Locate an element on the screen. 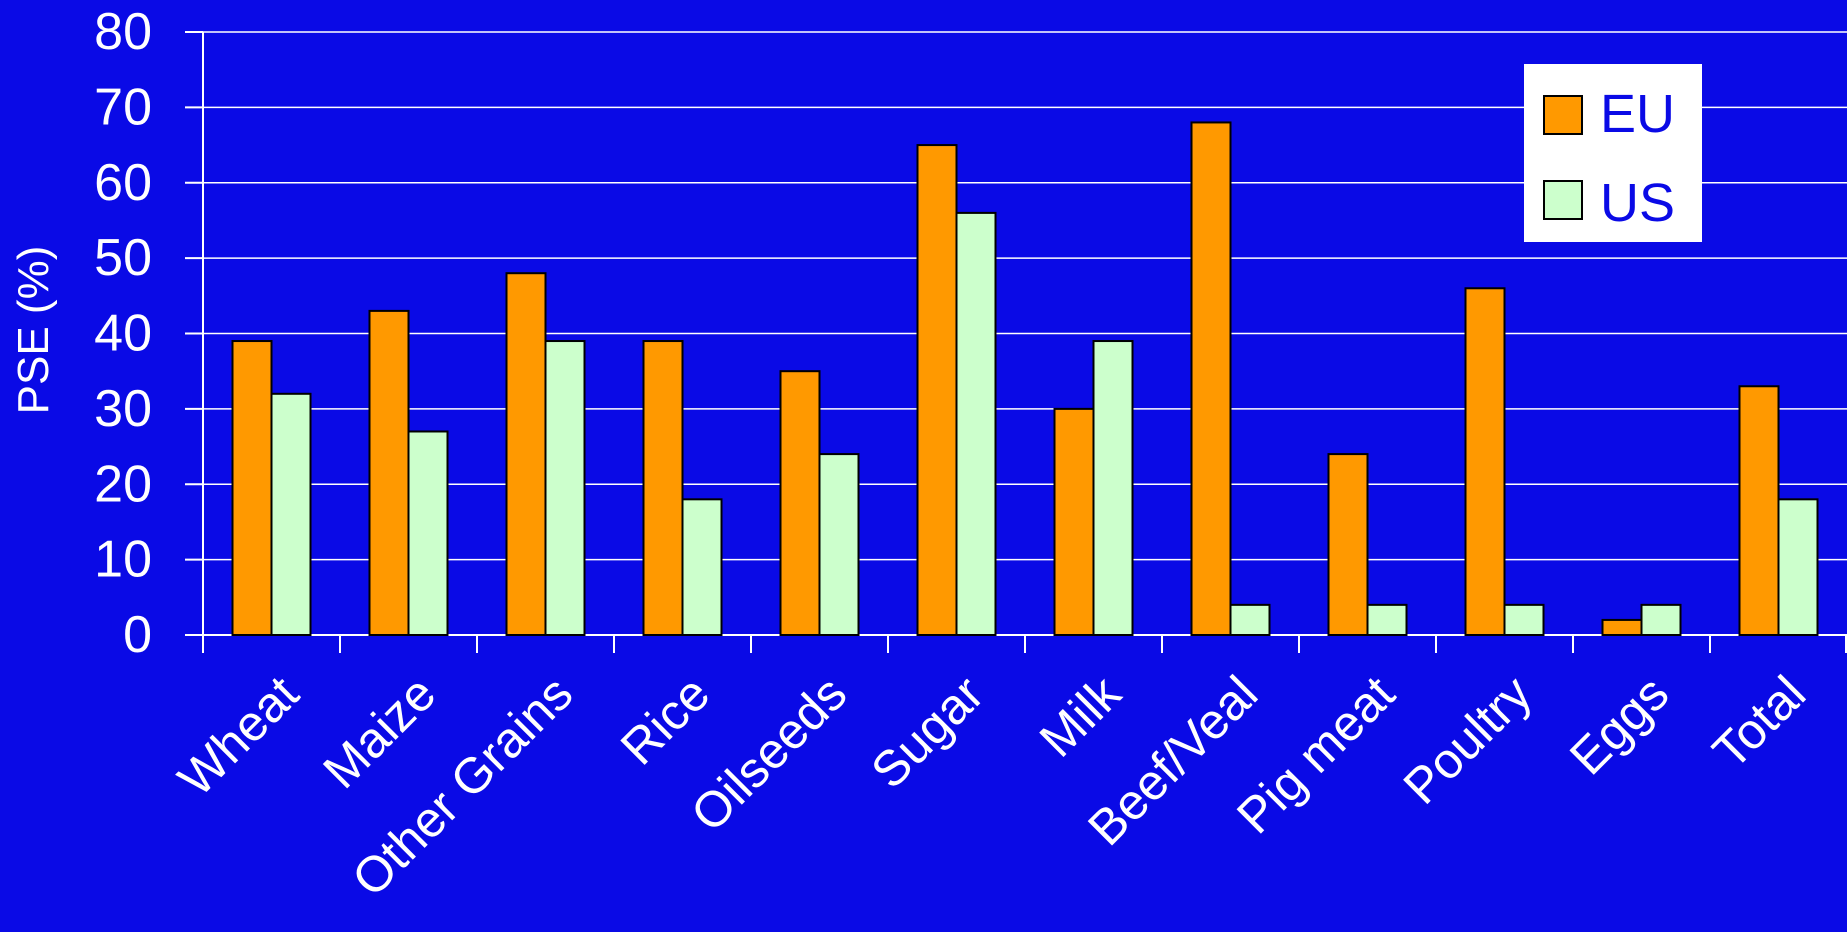 The height and width of the screenshot is (932, 1847). bar-eu-other-grains is located at coordinates (526, 454).